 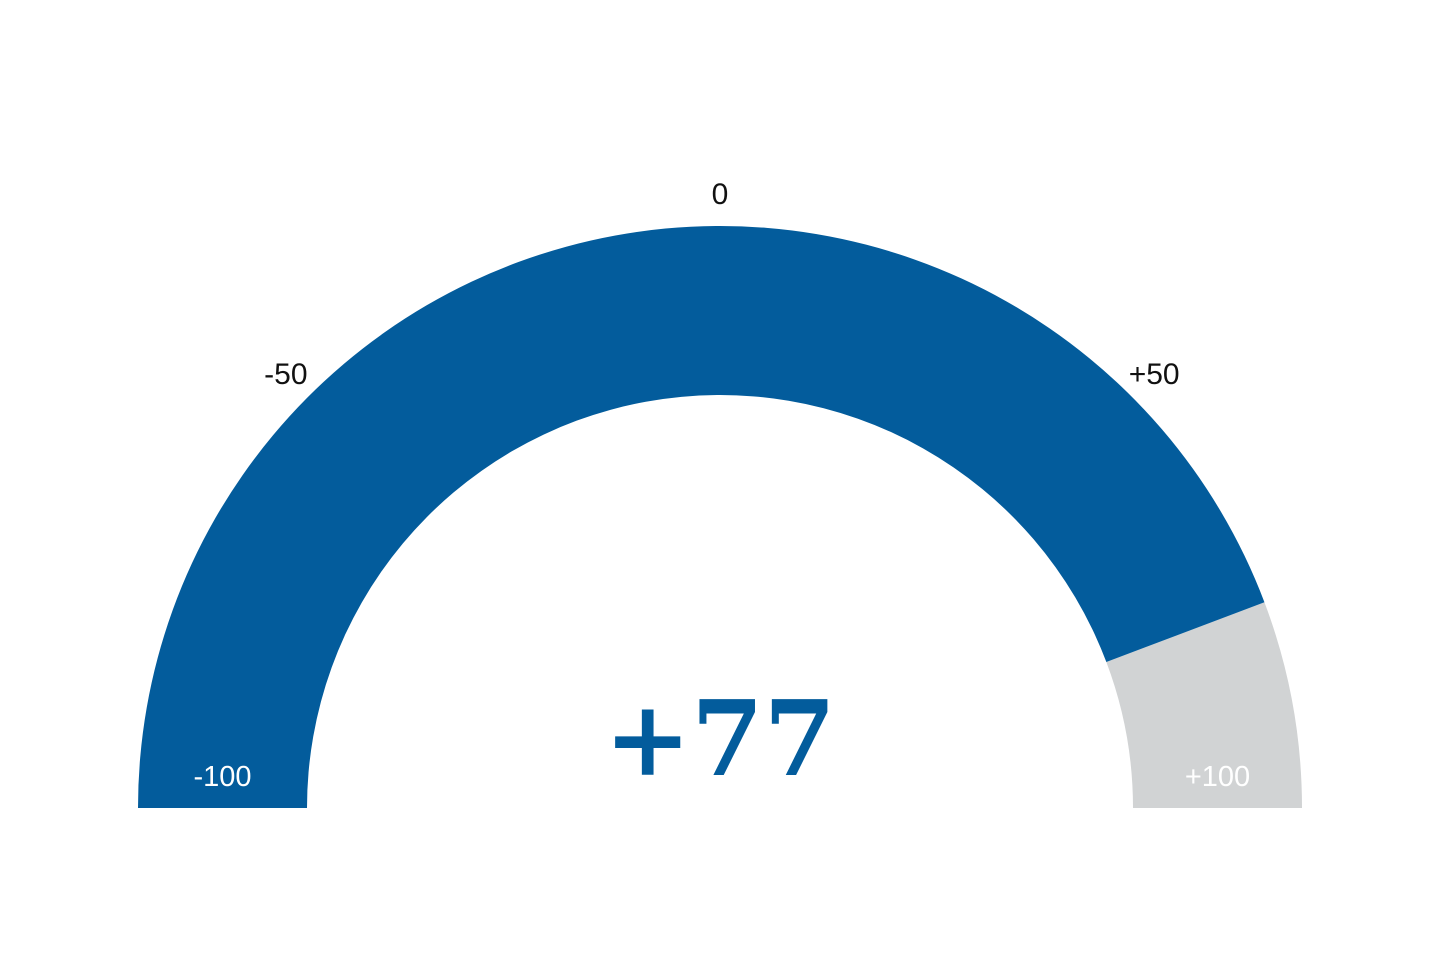 What do you see at coordinates (720, 194) in the screenshot?
I see `tick-label-zero: 0` at bounding box center [720, 194].